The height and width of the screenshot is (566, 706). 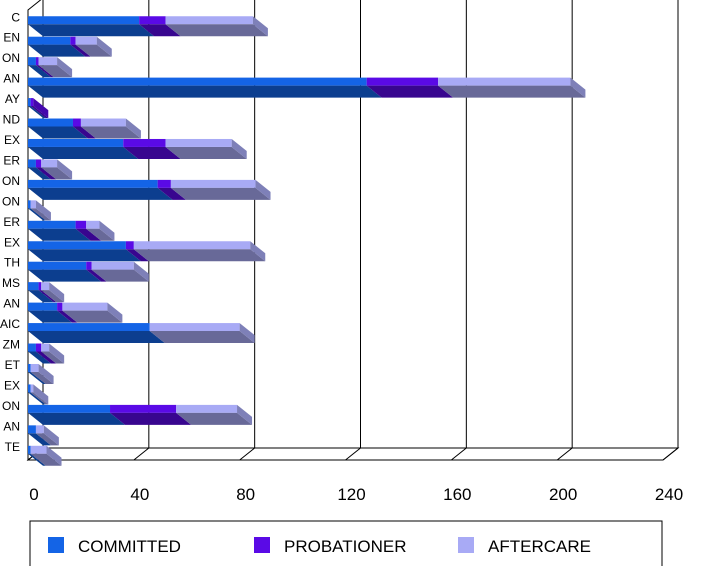 What do you see at coordinates (245, 494) in the screenshot?
I see `x-tick-label: 80` at bounding box center [245, 494].